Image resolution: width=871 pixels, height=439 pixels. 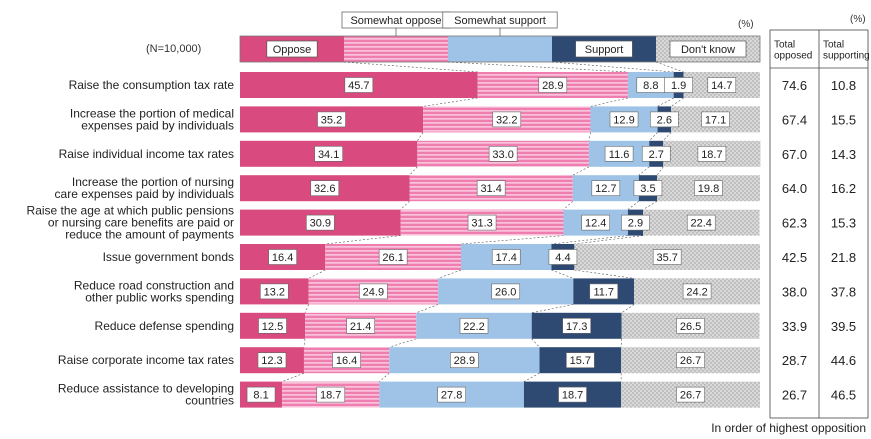 I want to click on data-label-r3-s4: 19.8, so click(x=708, y=189).